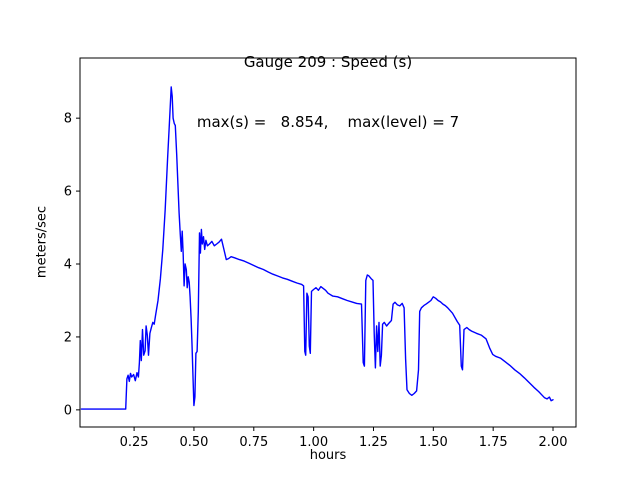 The width and height of the screenshot is (640, 480). I want to click on x-tick-label: 1.50, so click(433, 442).